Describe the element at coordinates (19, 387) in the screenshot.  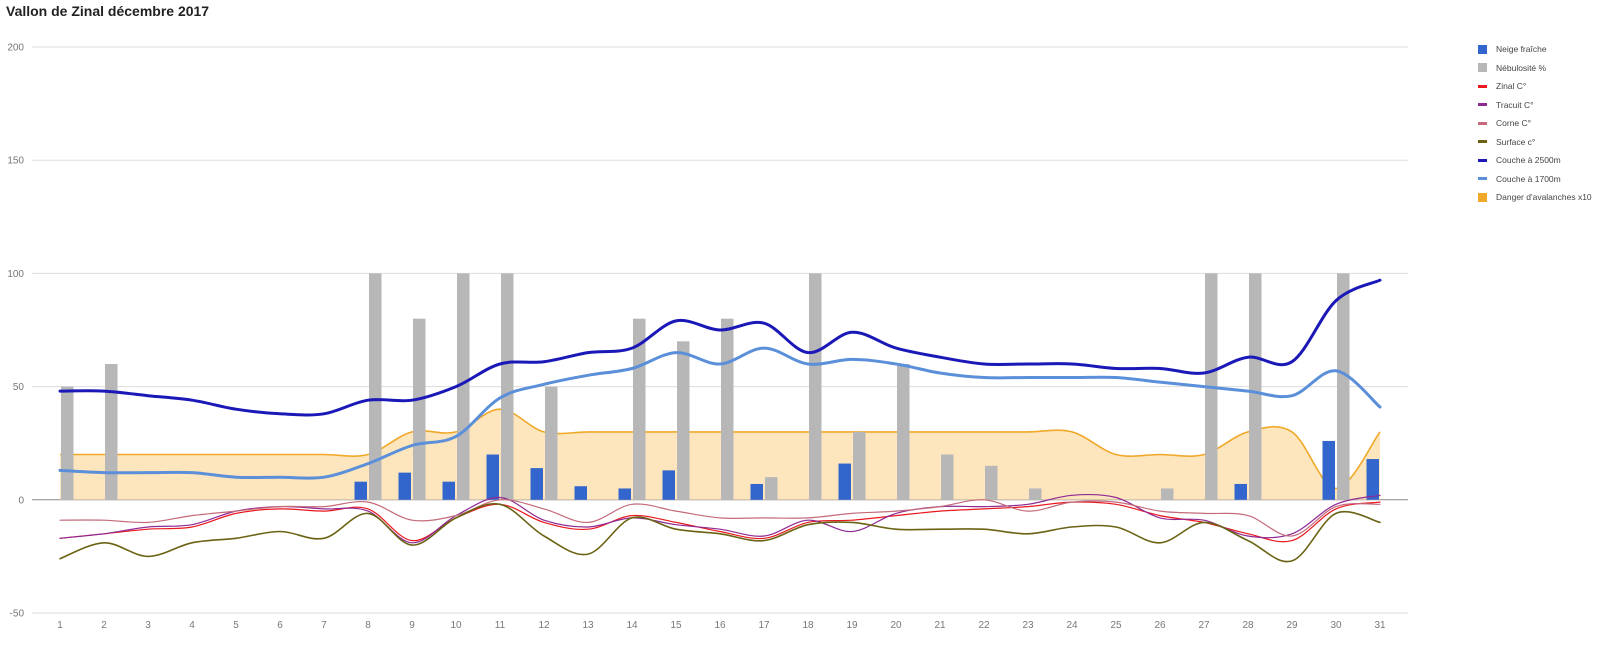
I see `y-tick-label: 50` at that location.